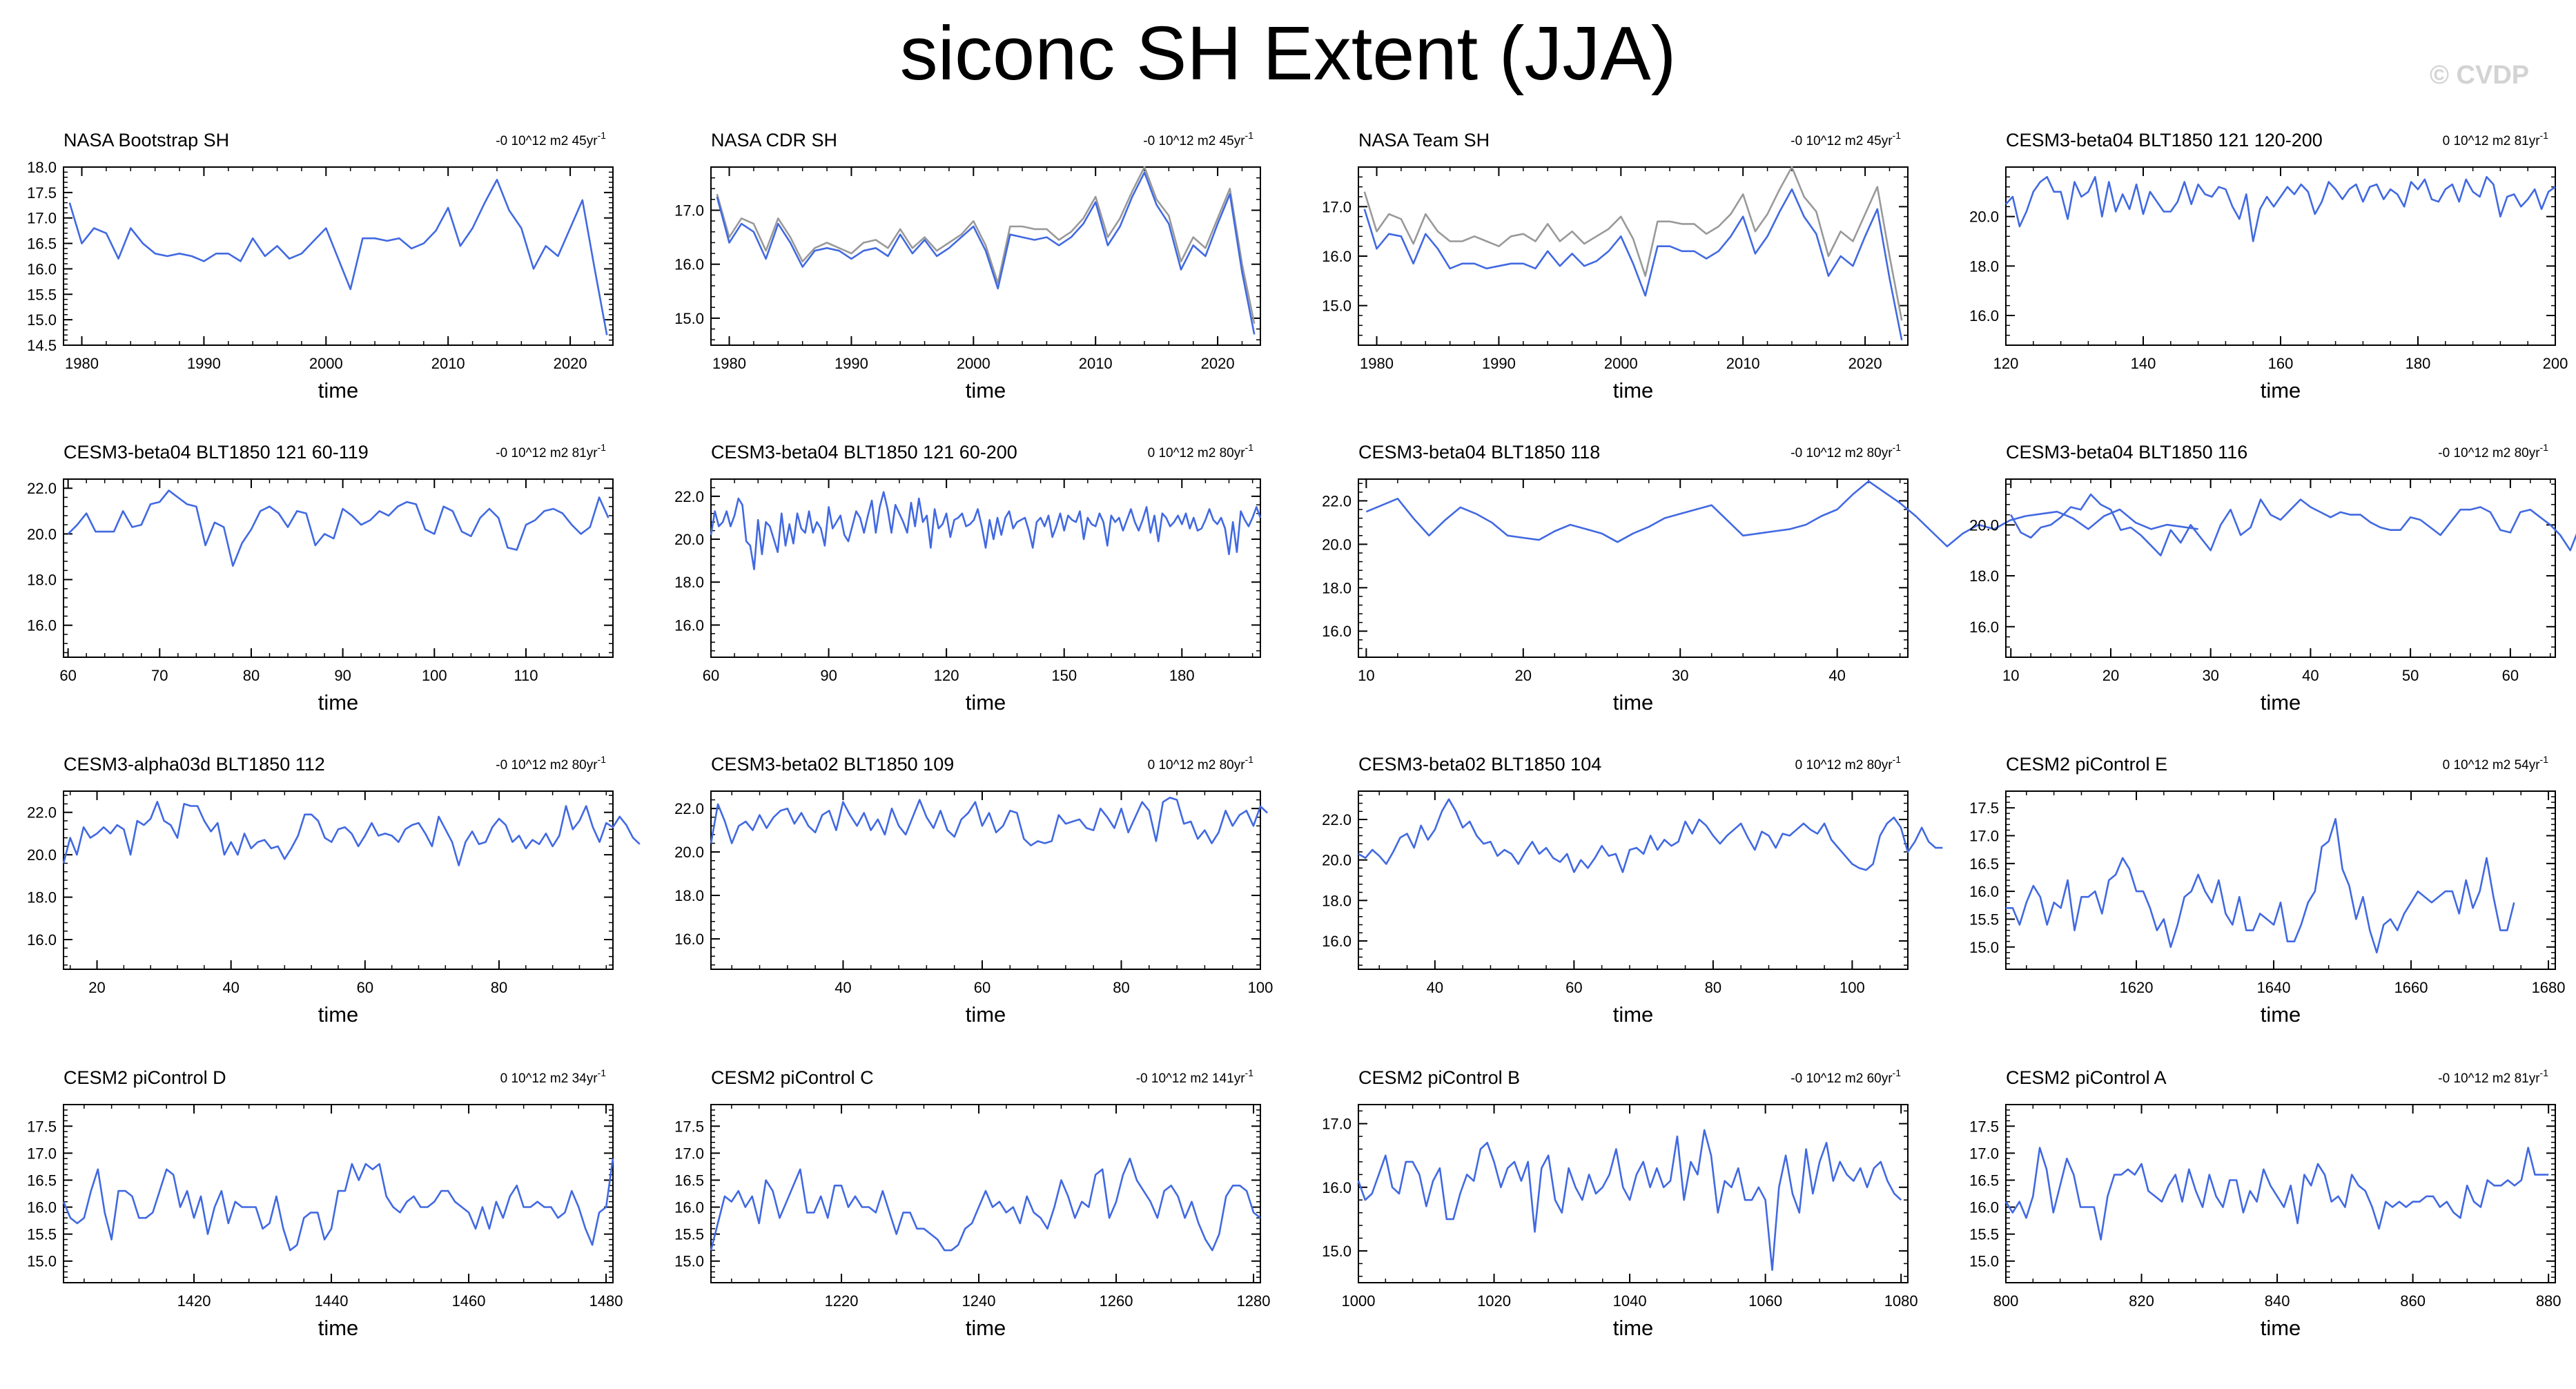  Describe the element at coordinates (774, 140) in the screenshot. I see `panel-title: NASA CDR SH` at that location.